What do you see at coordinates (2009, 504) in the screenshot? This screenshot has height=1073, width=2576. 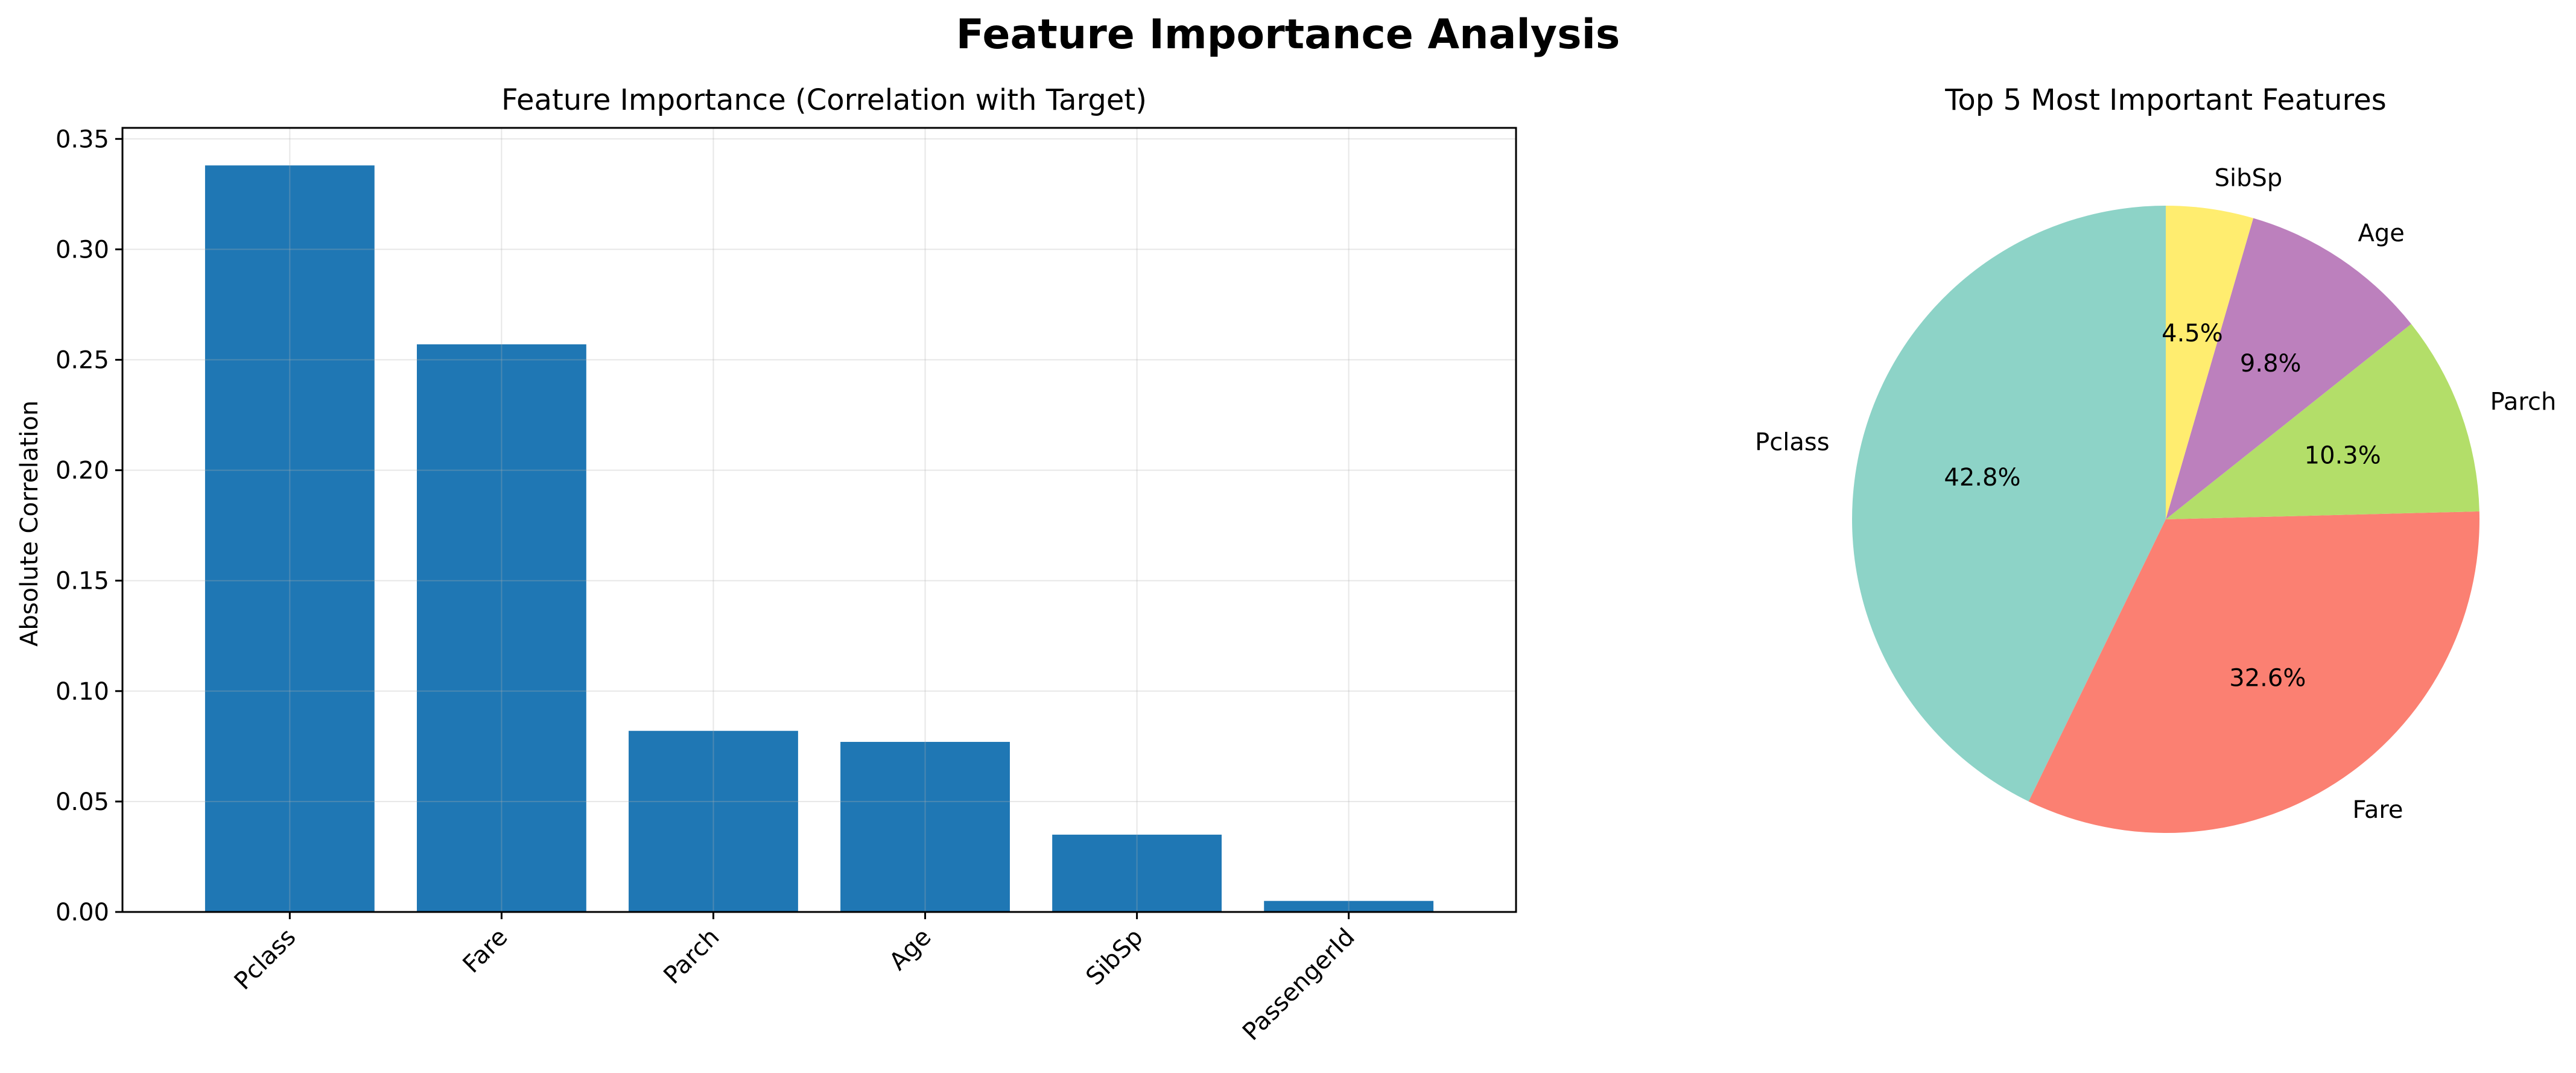 I see `pie-slice-pclass` at bounding box center [2009, 504].